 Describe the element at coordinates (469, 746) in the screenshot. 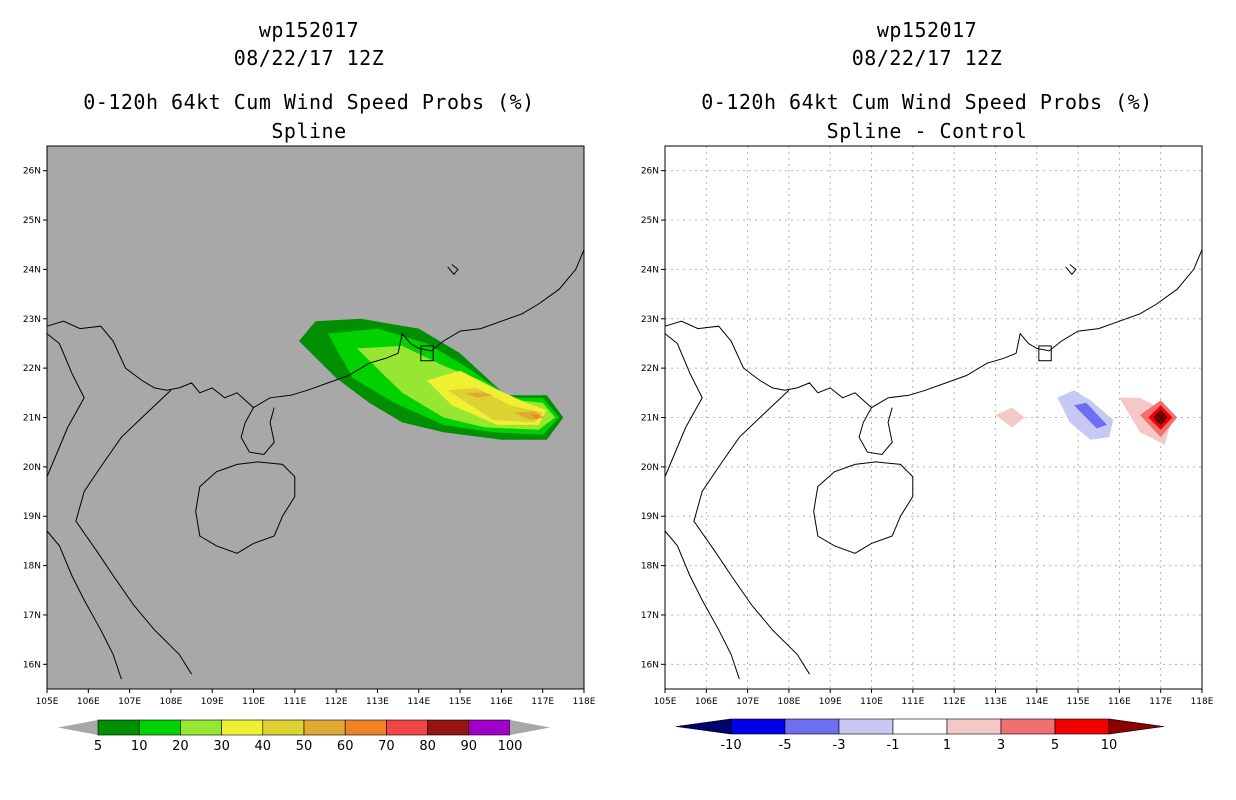

I see `colorbar-label: 90` at that location.